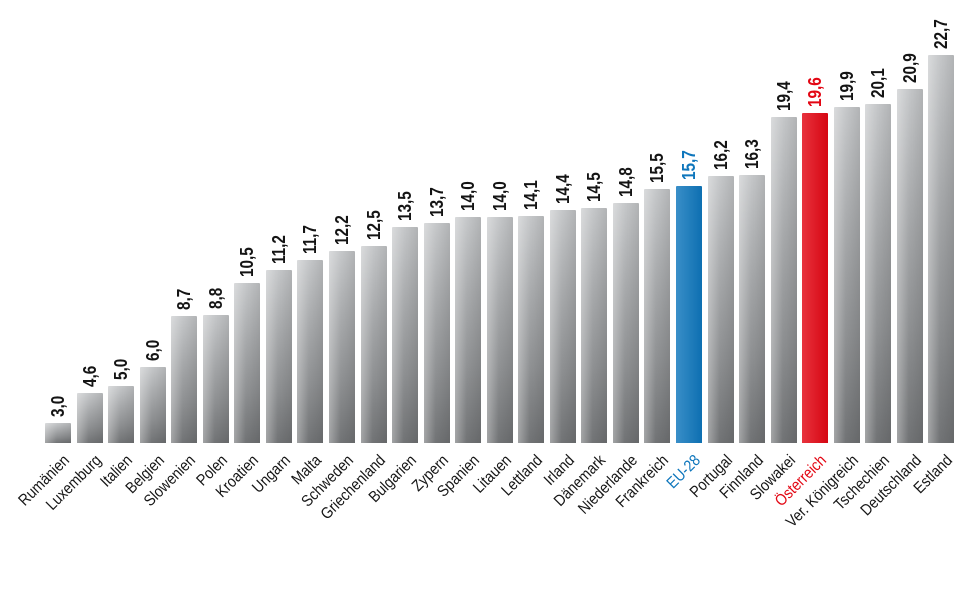  What do you see at coordinates (941, 34) in the screenshot?
I see `value-label: 22,7` at bounding box center [941, 34].